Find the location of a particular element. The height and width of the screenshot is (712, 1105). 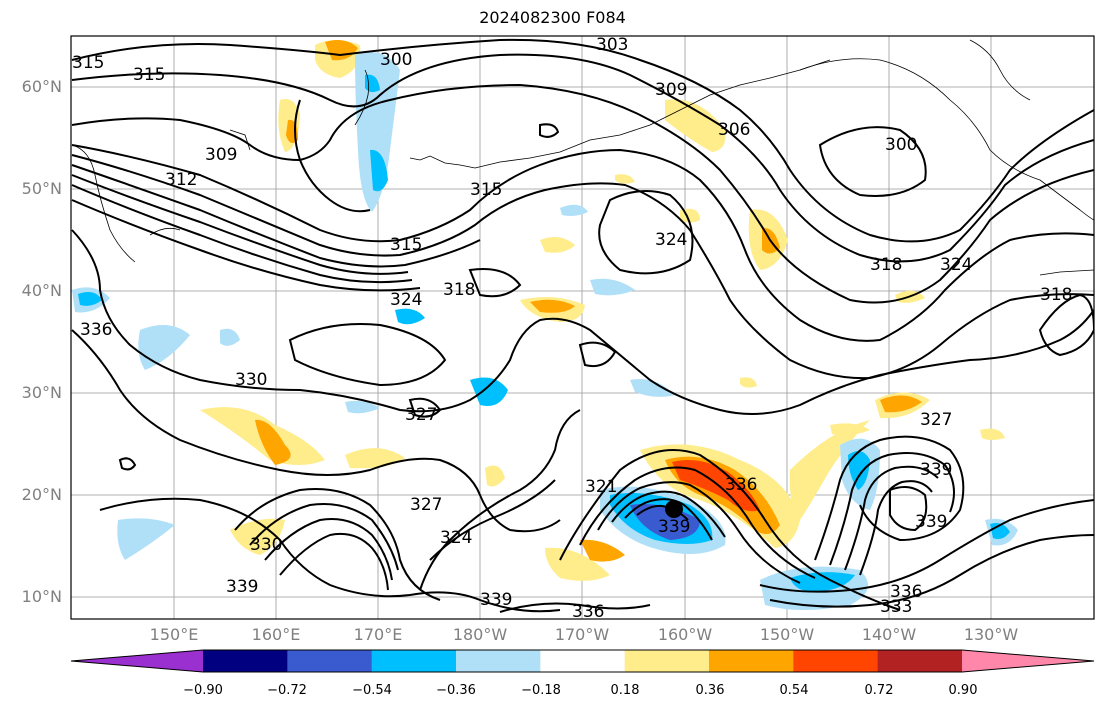

lon-label: 180°W is located at coordinates (480, 634).